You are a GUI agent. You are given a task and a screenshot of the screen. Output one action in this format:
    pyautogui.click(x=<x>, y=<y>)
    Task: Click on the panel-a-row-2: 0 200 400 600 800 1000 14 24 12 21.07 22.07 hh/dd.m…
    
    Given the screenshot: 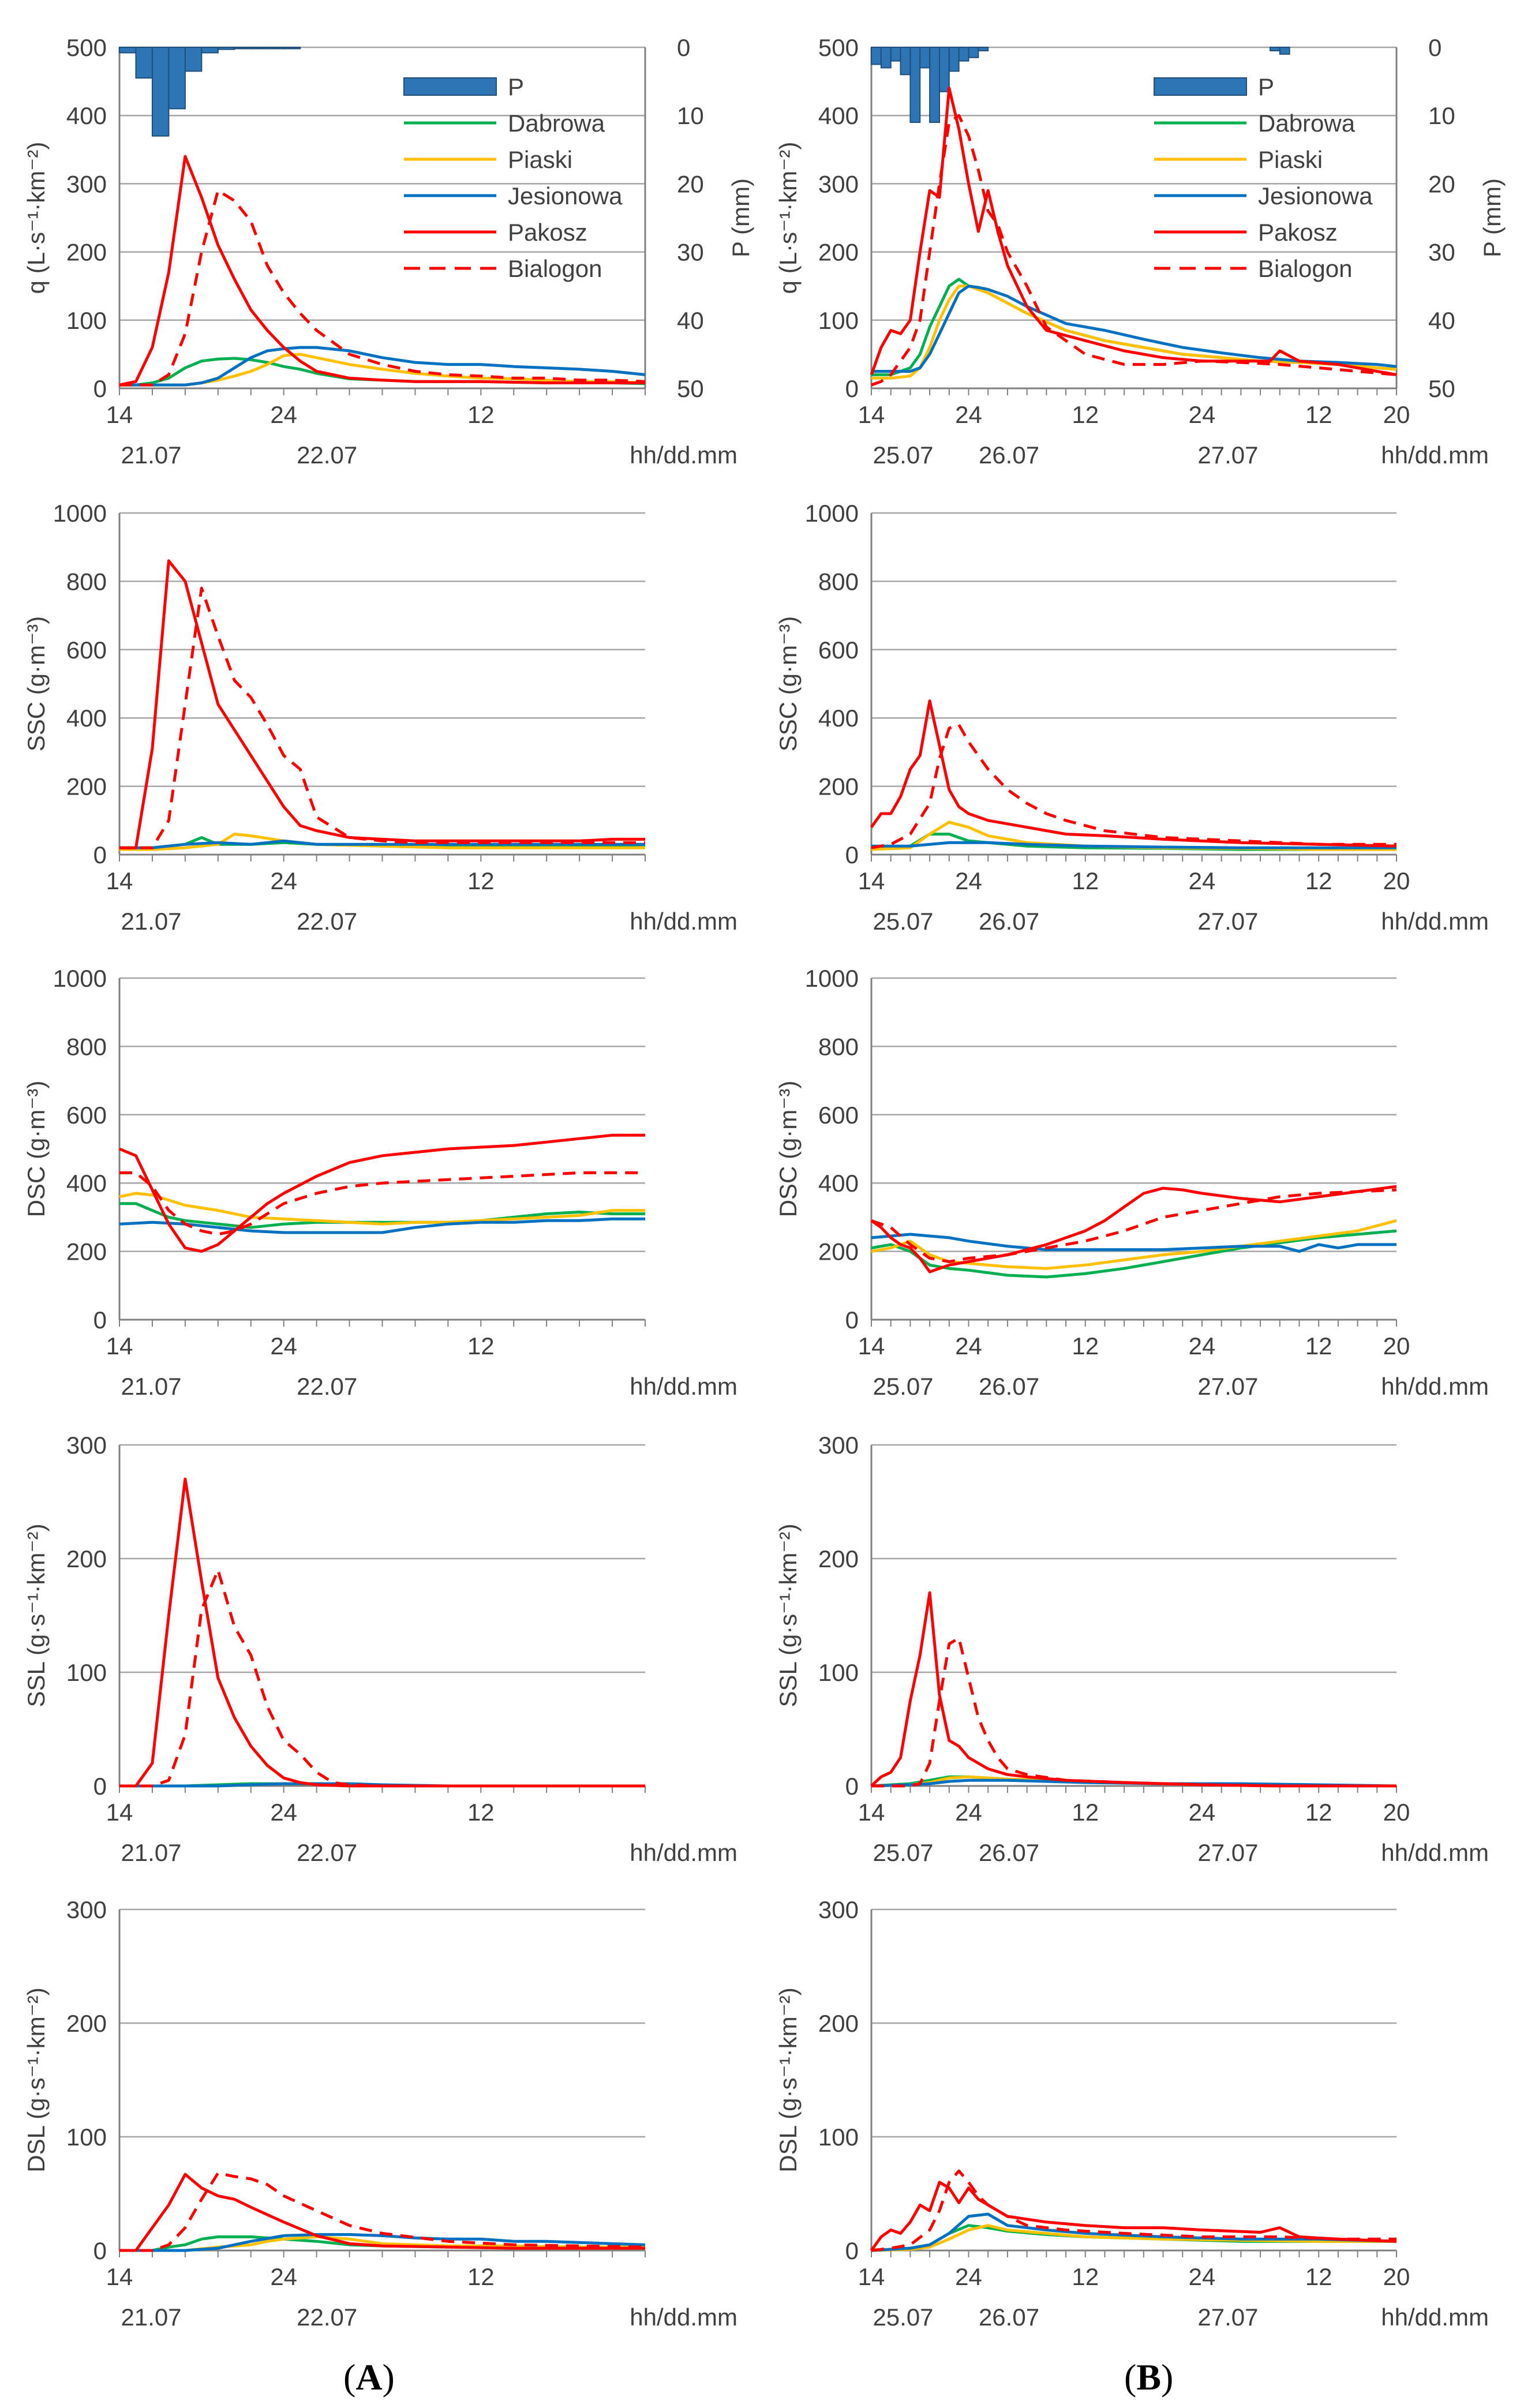 What is the action you would take?
    pyautogui.click(x=380, y=717)
    